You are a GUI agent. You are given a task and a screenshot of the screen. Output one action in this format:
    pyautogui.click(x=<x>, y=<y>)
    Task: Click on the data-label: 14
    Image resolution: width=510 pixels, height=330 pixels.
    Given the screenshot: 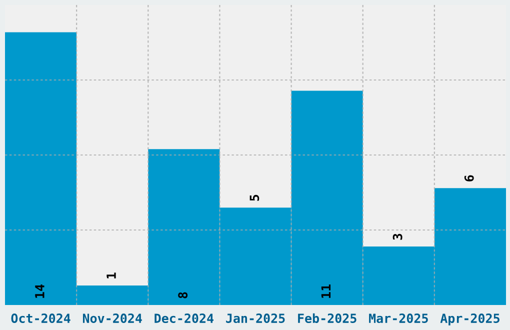 What is the action you would take?
    pyautogui.click(x=39, y=291)
    